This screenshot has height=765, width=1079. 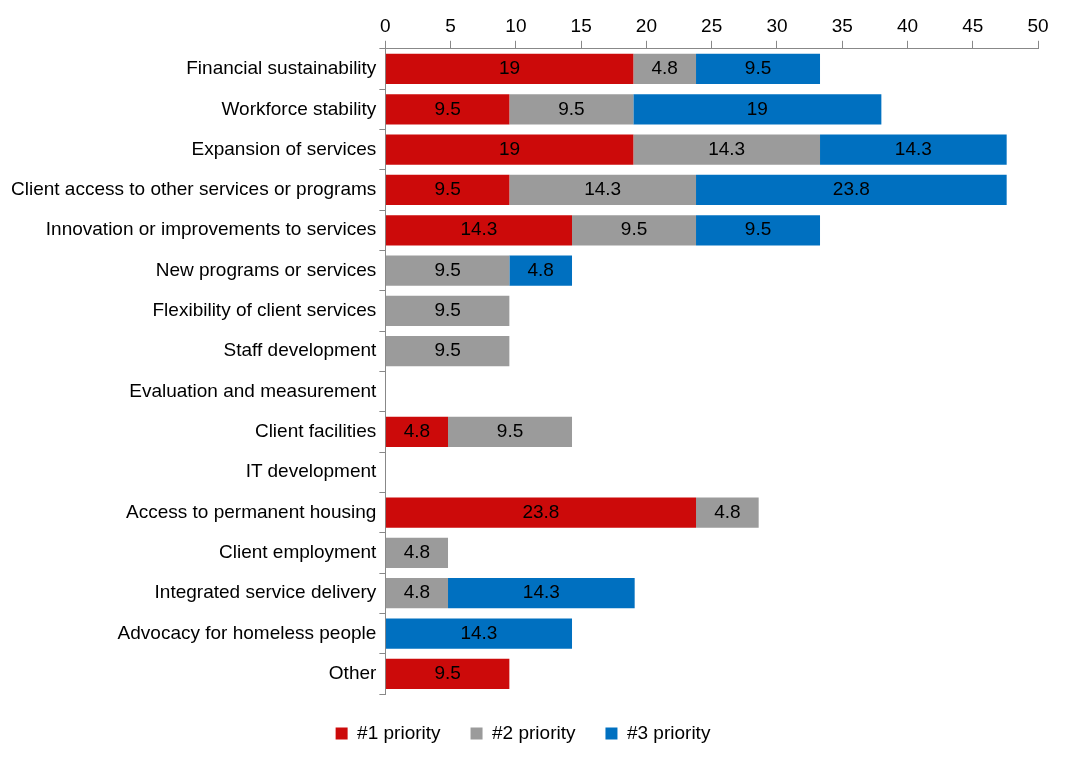 I want to click on x-tick-label: 45, so click(x=973, y=25).